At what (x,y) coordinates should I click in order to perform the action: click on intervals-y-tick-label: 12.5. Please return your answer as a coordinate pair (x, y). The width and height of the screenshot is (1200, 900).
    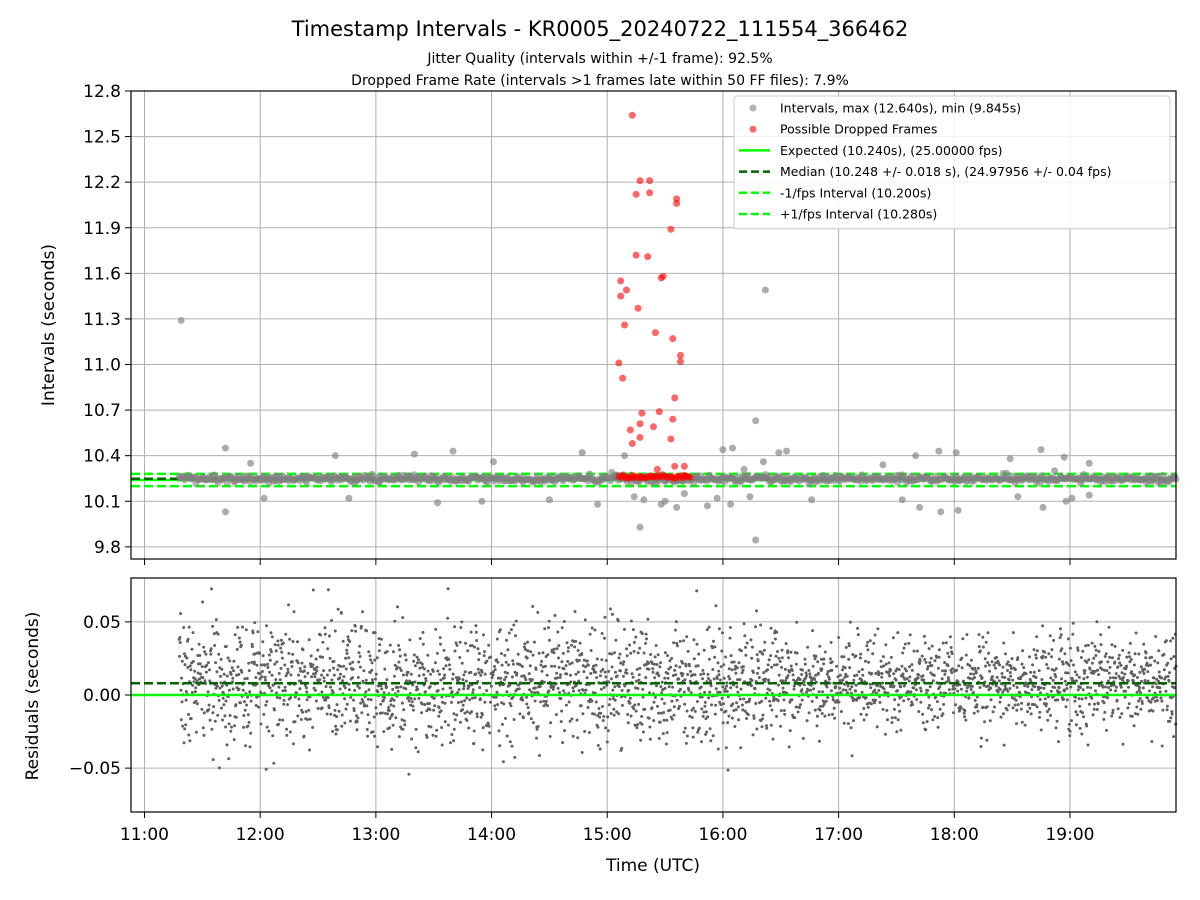
    Looking at the image, I should click on (102, 138).